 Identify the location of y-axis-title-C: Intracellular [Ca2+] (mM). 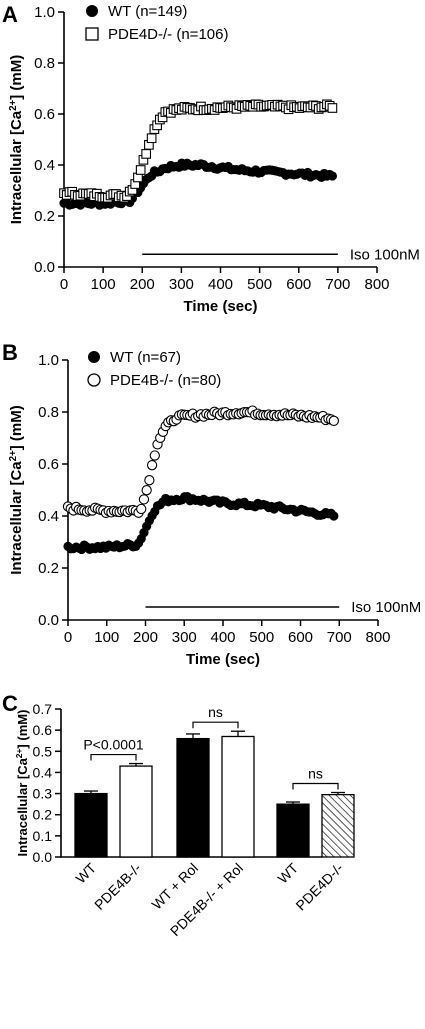
(22, 783).